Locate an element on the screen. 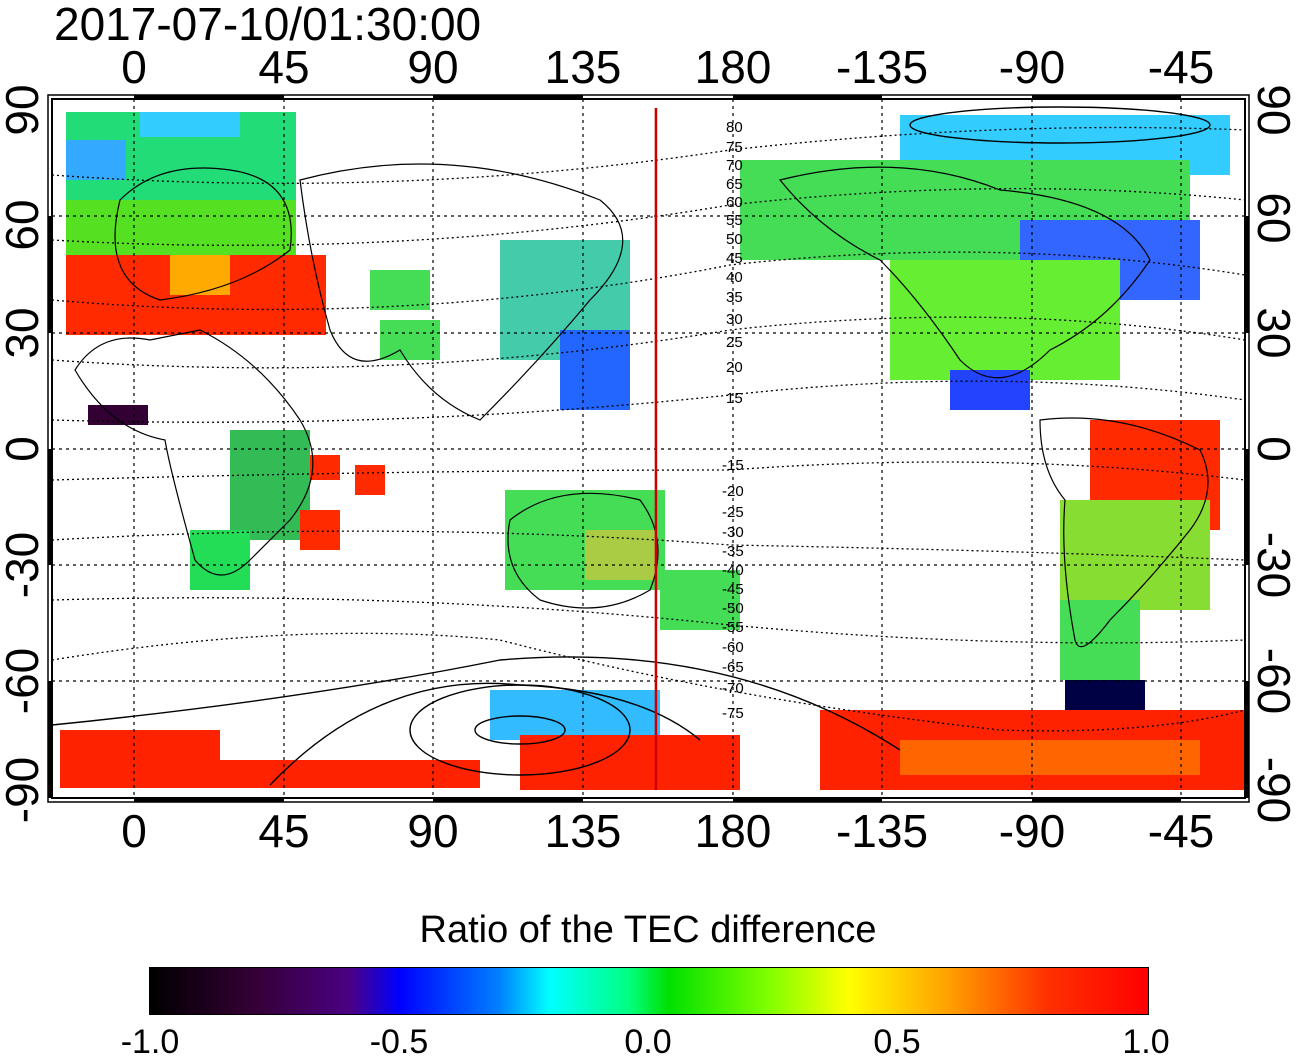 The image size is (1296, 1064). lon-tick-top-0: 0 is located at coordinates (134, 67).